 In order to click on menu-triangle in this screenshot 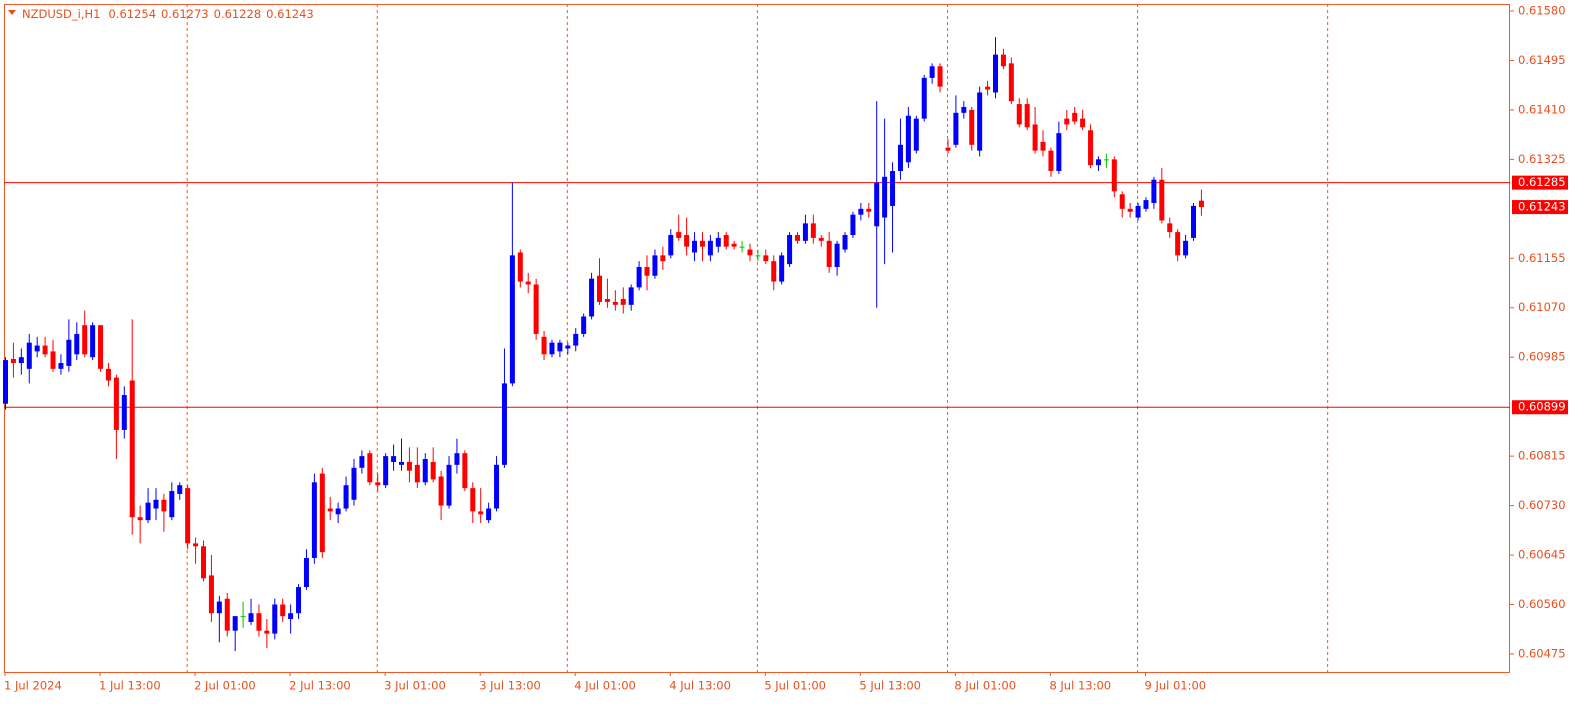, I will do `click(12, 12)`.